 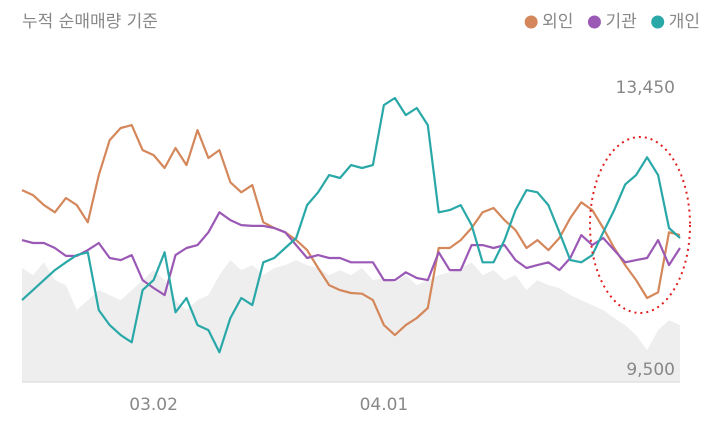 What do you see at coordinates (153, 405) in the screenshot?
I see `x-tick-label: 03.02` at bounding box center [153, 405].